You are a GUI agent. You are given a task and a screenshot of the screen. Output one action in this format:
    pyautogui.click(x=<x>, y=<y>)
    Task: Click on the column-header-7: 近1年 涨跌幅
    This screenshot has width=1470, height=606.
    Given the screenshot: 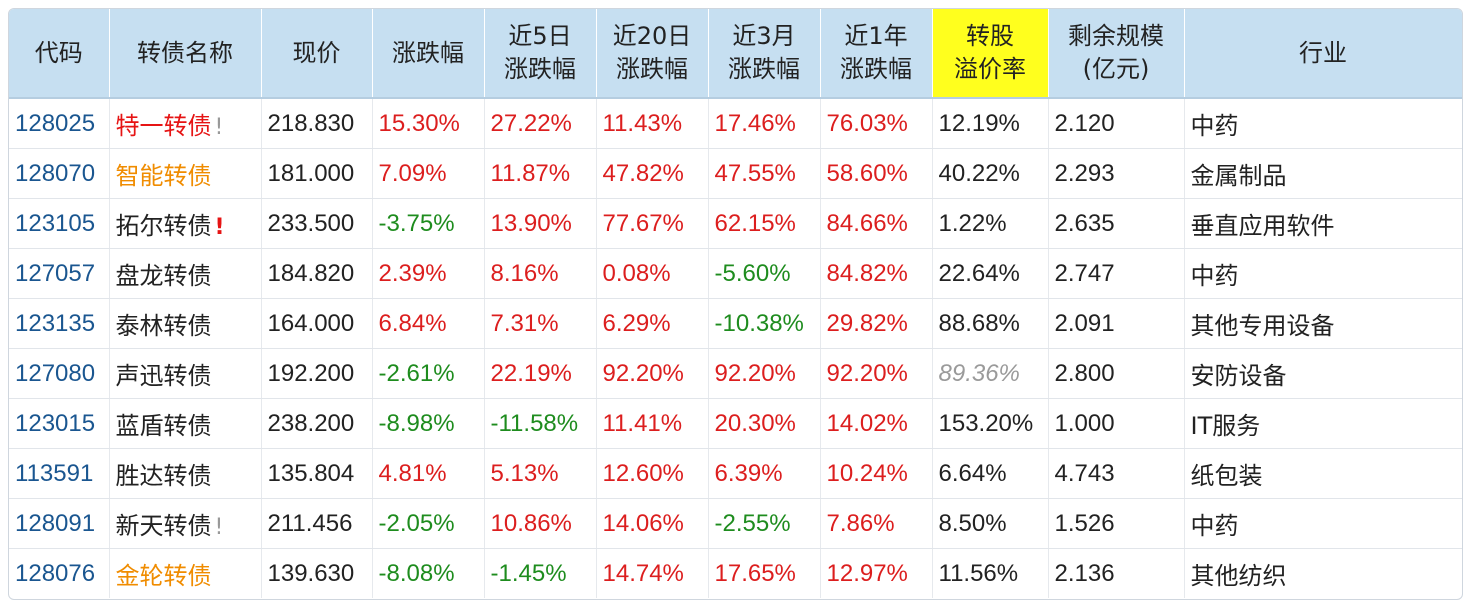 What is the action you would take?
    pyautogui.click(x=876, y=54)
    